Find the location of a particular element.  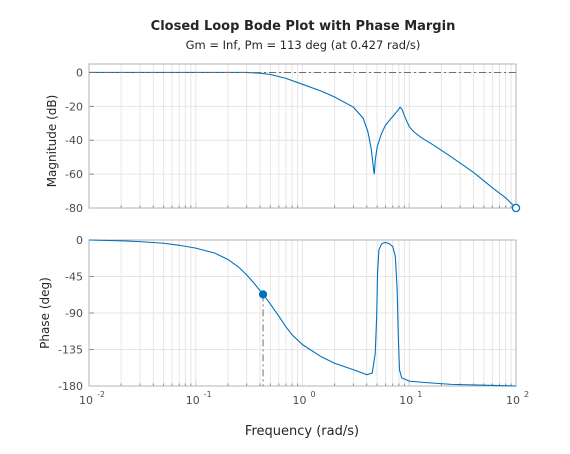

phase-y-tick-label: 0 is located at coordinates (79, 240).